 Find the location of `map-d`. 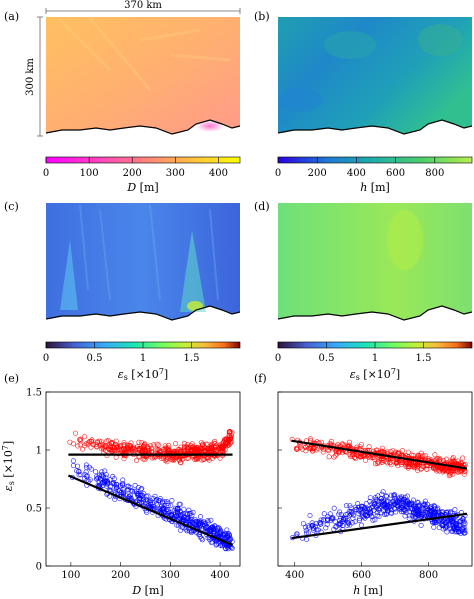

map-d is located at coordinates (375, 262).